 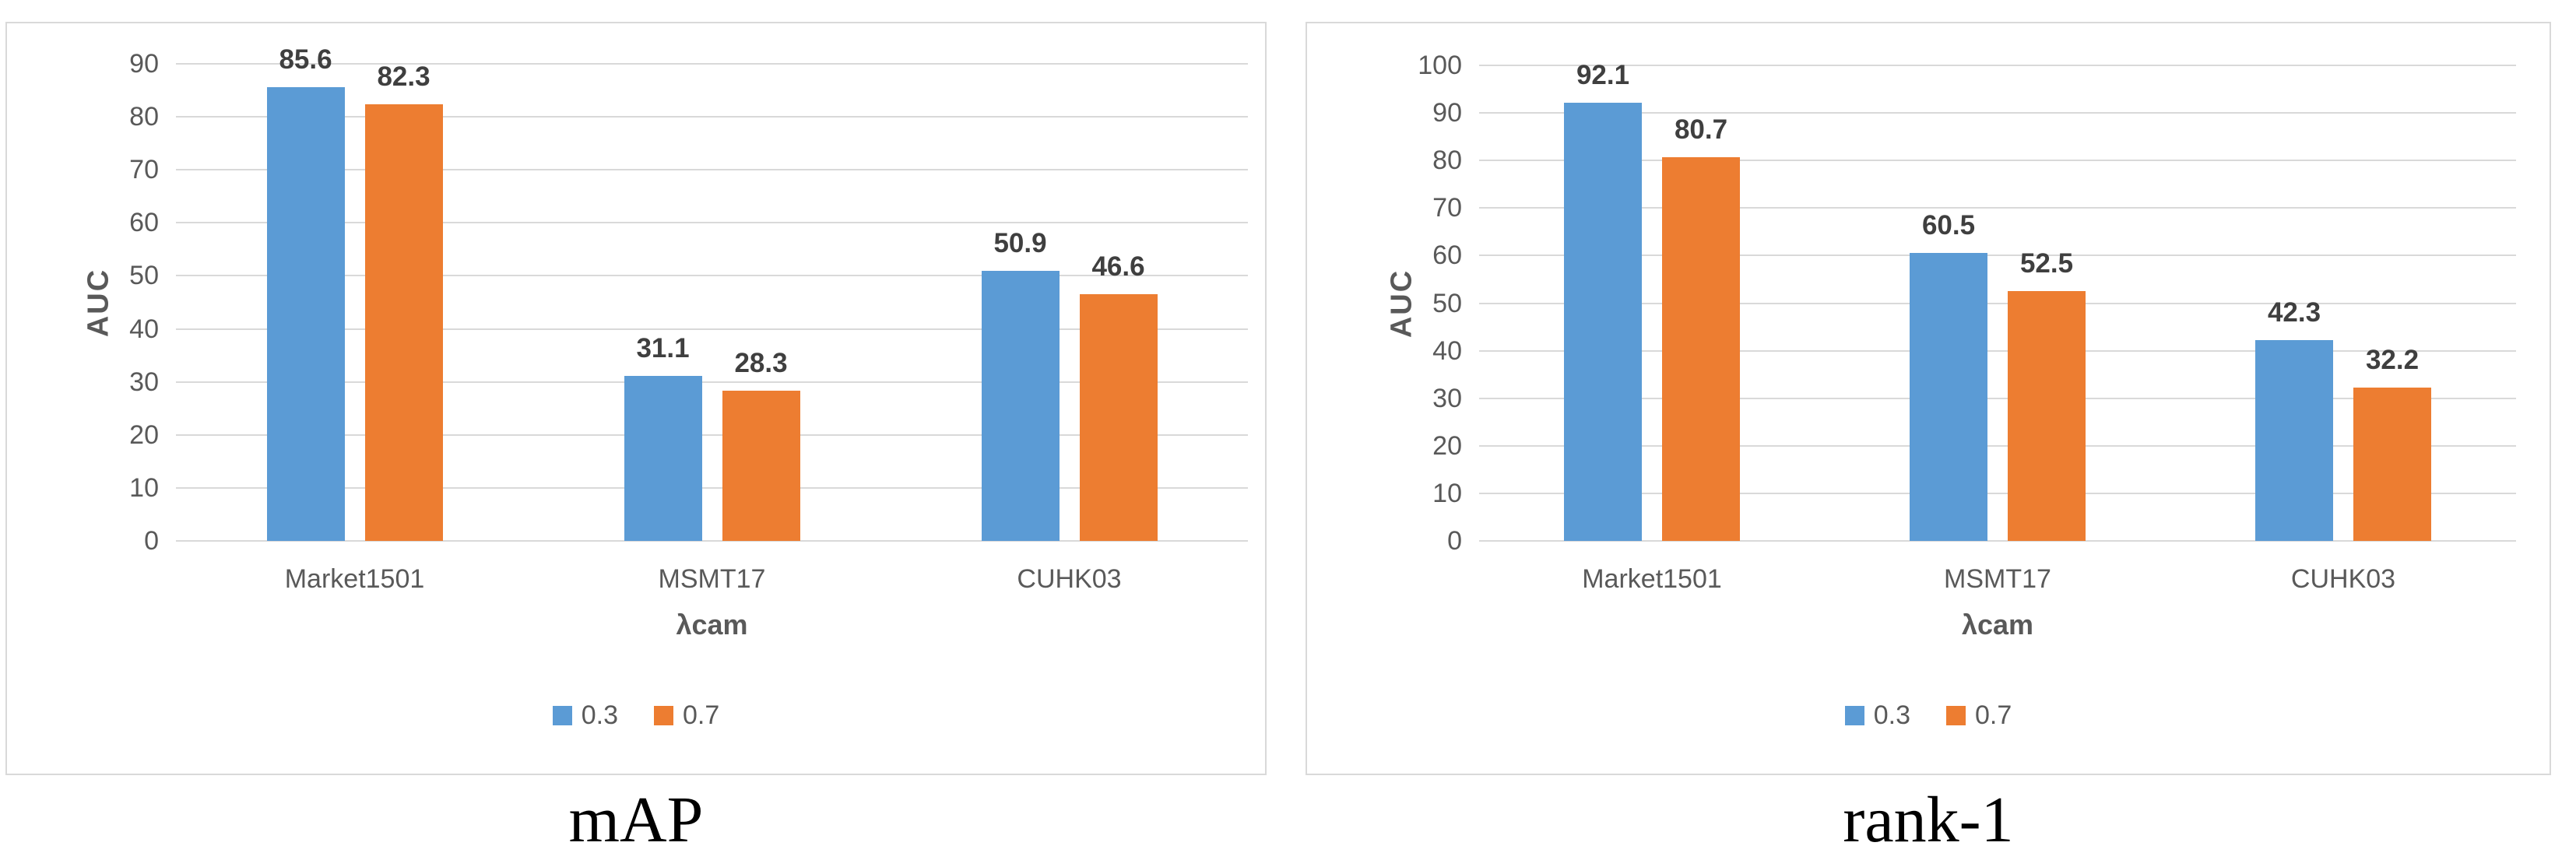 I want to click on data-label: 46.6, so click(x=1118, y=266).